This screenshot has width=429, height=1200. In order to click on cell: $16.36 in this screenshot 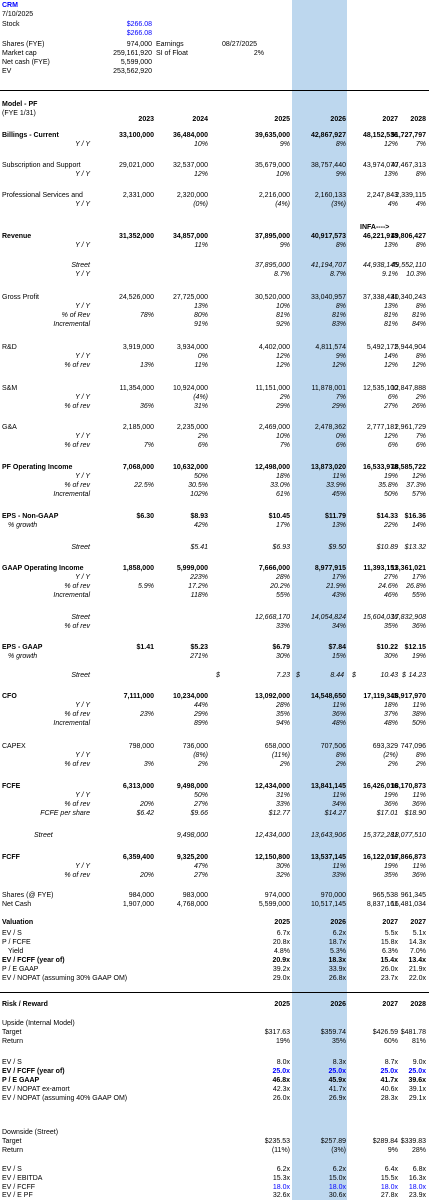, I will do `click(415, 516)`.